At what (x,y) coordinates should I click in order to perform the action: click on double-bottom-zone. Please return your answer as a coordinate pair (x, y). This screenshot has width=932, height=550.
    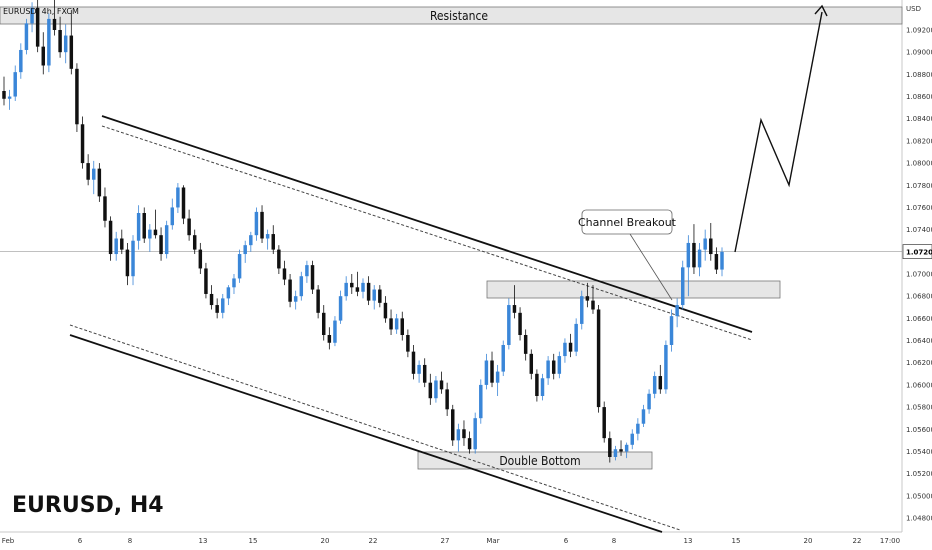
    Looking at the image, I should click on (535, 460).